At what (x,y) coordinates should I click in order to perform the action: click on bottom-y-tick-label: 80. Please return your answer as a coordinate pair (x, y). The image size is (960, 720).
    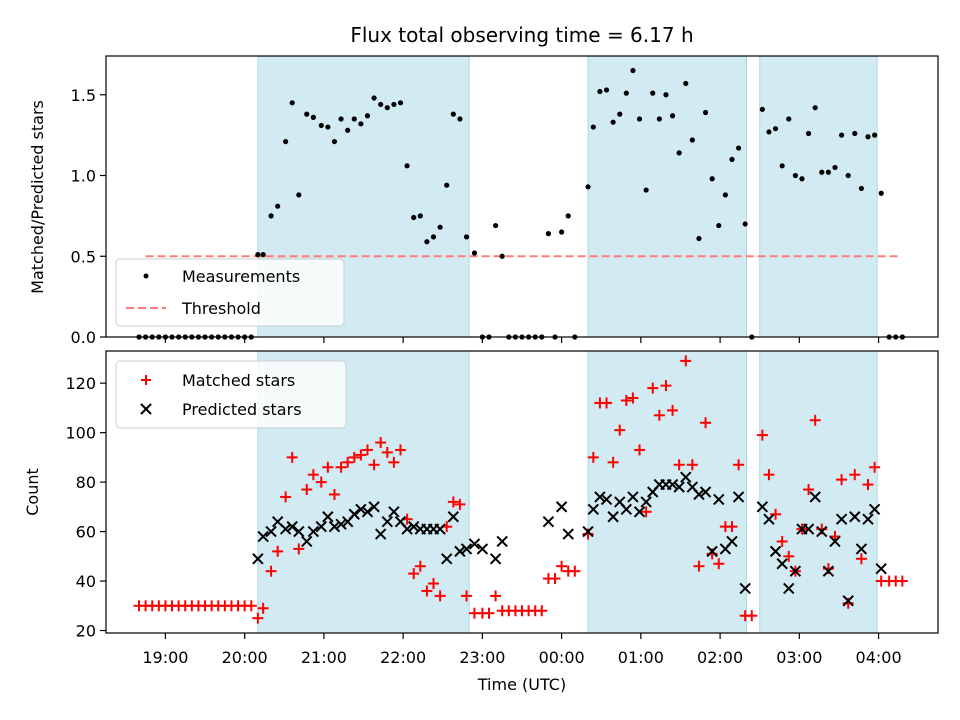
    Looking at the image, I should click on (86, 482).